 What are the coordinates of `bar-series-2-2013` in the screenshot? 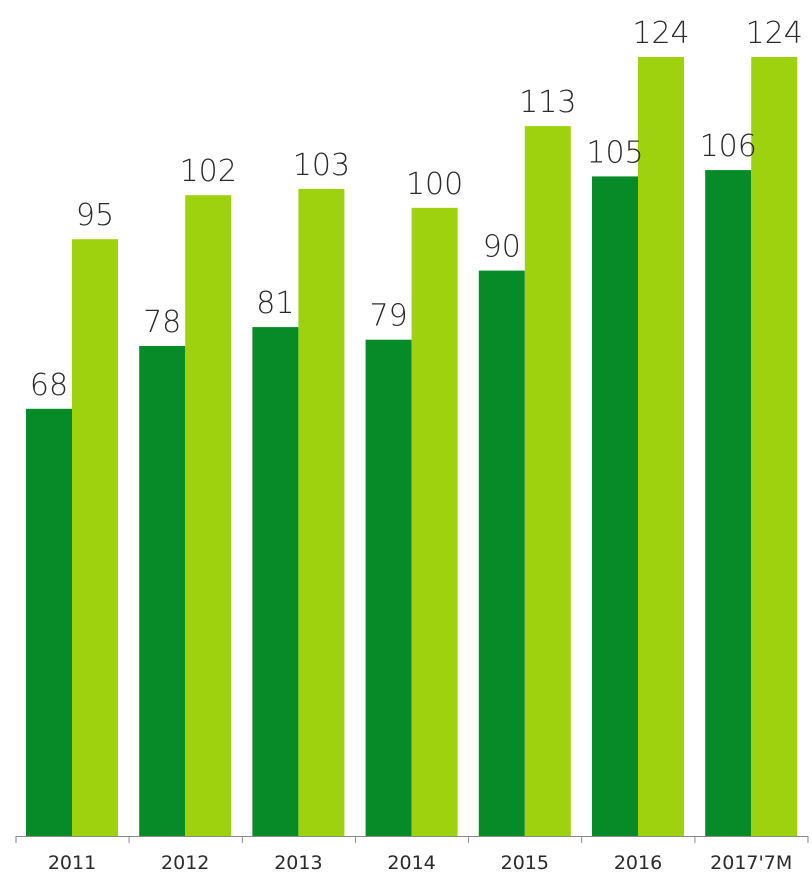 It's located at (321, 512).